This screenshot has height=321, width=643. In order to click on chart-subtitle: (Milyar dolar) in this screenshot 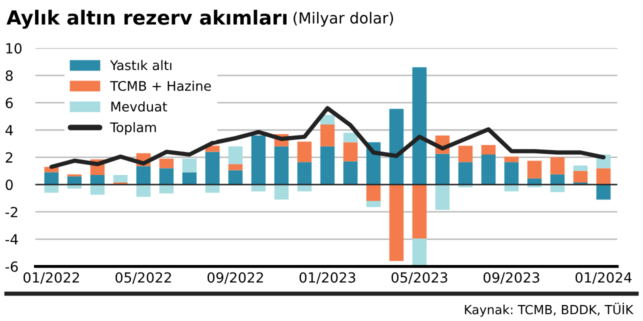, I will do `click(344, 19)`.